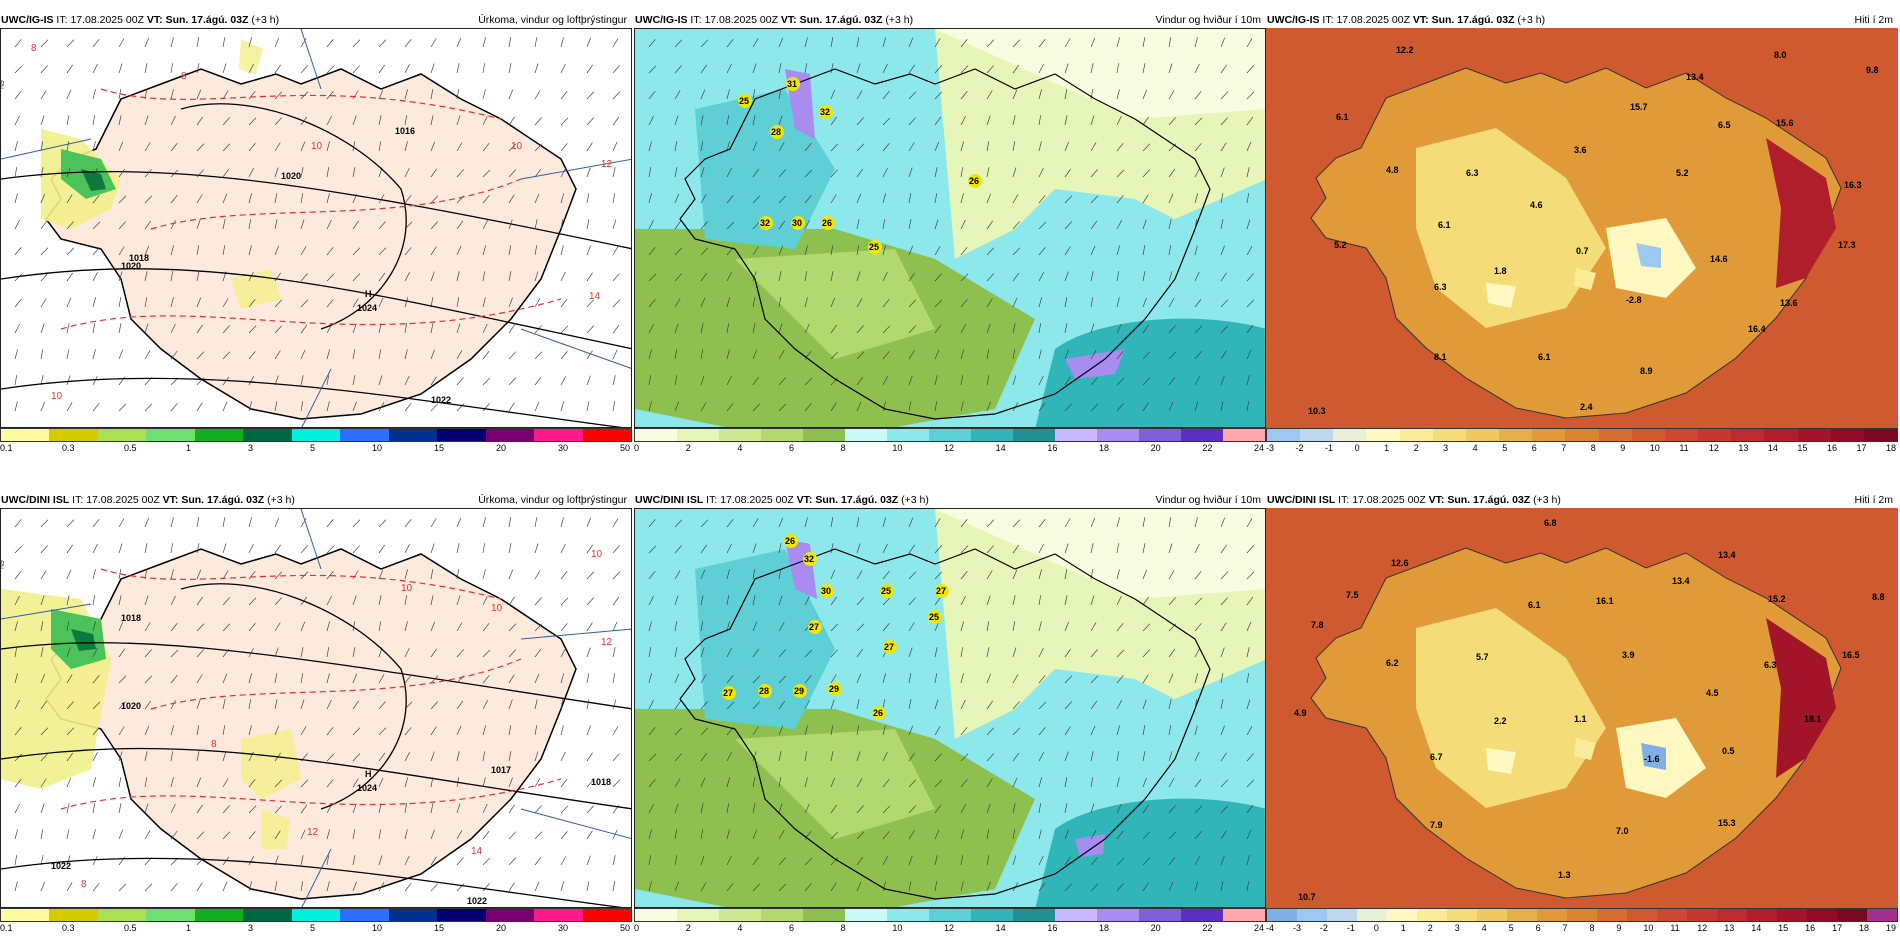 The image size is (1900, 952). What do you see at coordinates (1340, 245) in the screenshot?
I see `temp-label: 5.2` at bounding box center [1340, 245].